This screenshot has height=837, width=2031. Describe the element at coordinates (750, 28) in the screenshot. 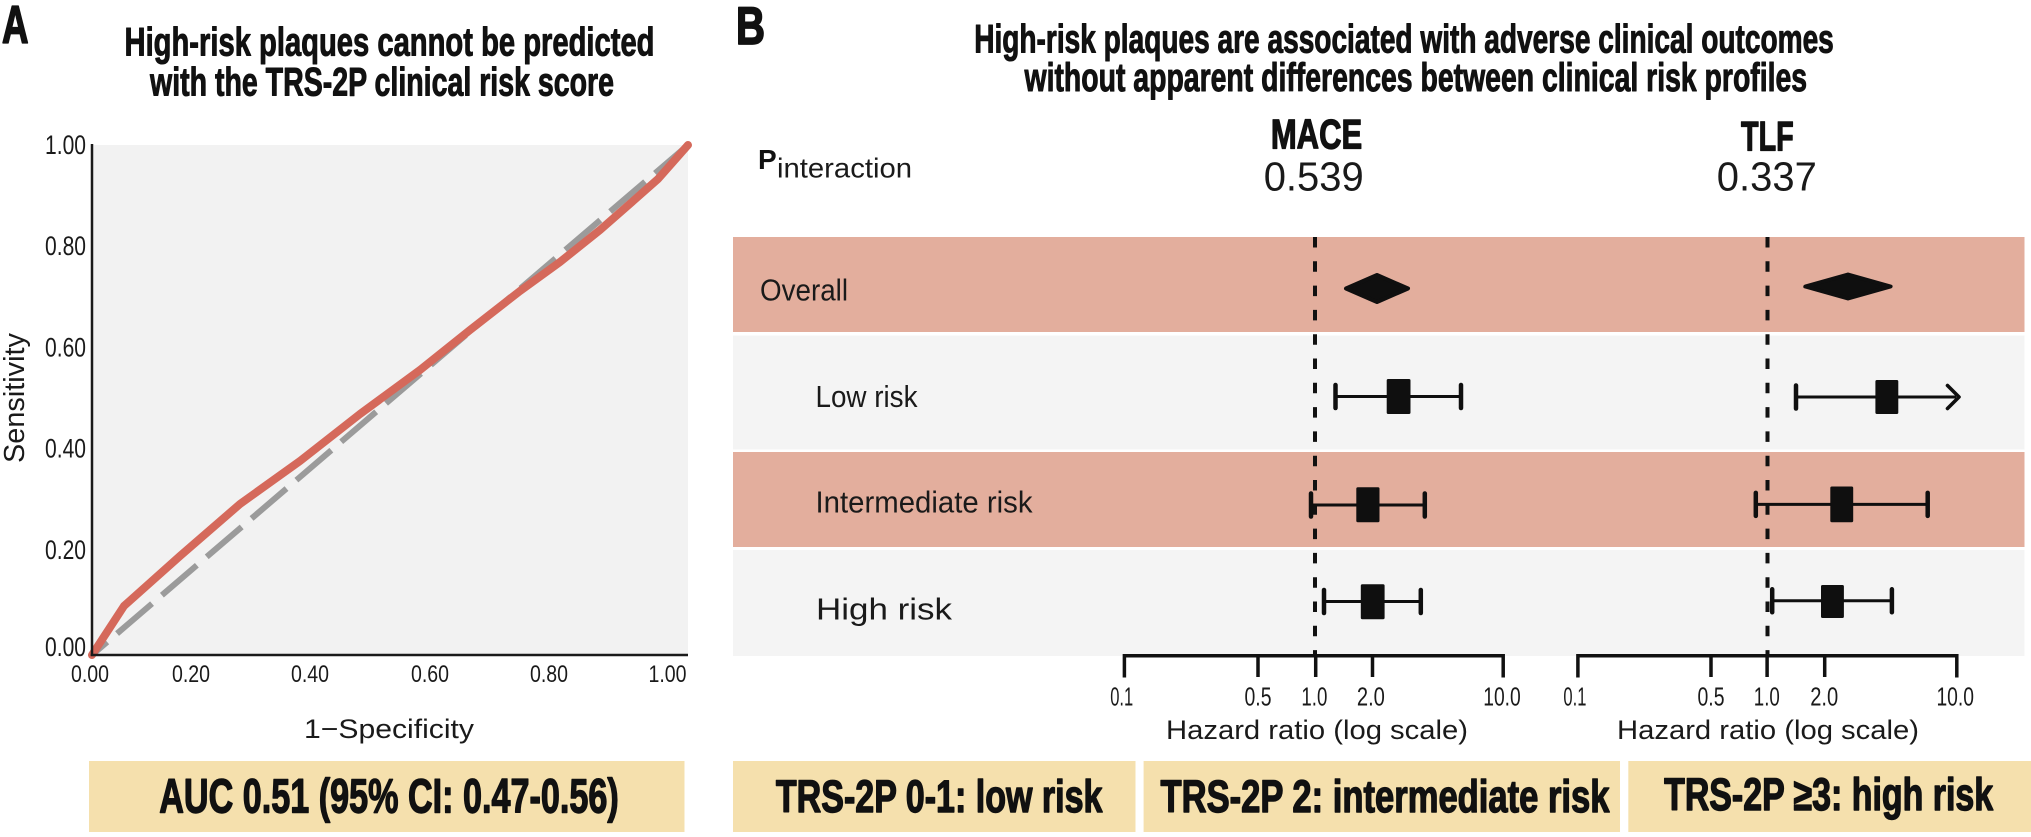

I see `svg-text: B` at that location.